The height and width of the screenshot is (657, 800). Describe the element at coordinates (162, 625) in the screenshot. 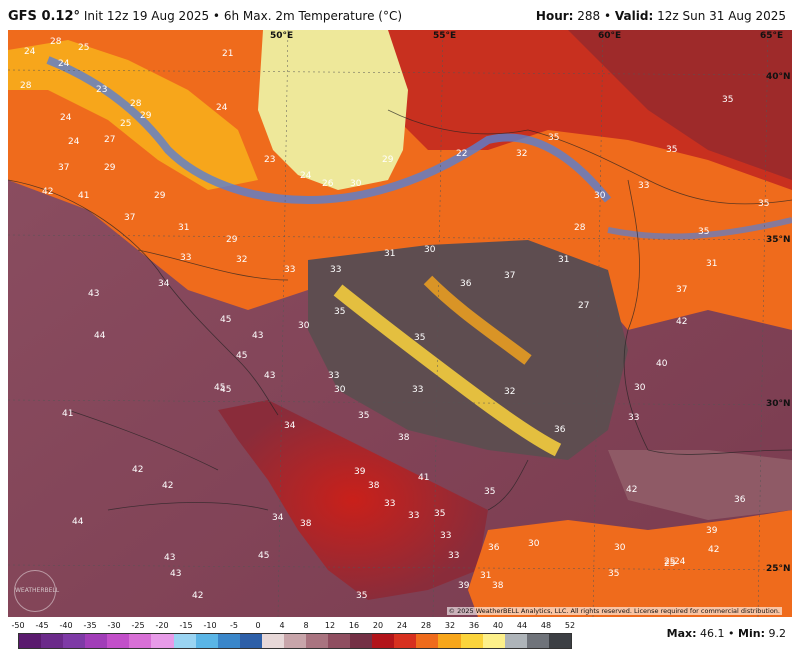

I see `legend-tick: -20` at that location.